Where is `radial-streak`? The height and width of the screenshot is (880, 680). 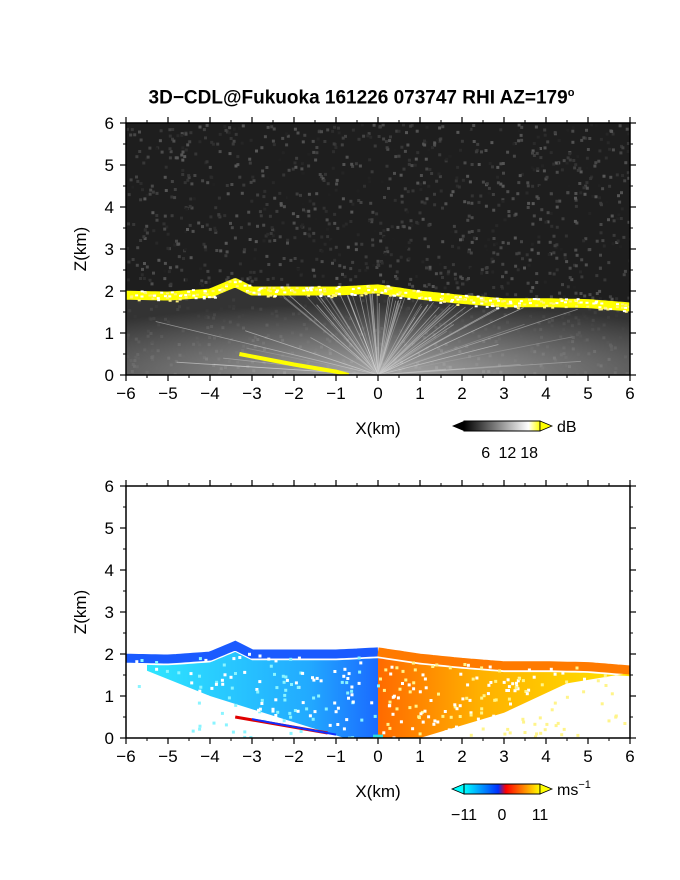 radial-streak is located at coordinates (388, 339).